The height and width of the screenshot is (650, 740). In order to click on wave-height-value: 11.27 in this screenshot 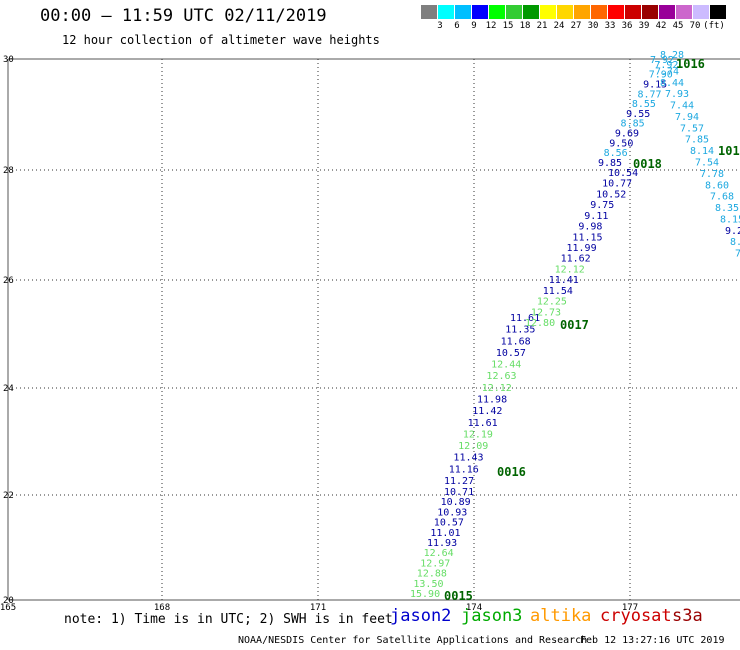, I will do `click(459, 481)`.